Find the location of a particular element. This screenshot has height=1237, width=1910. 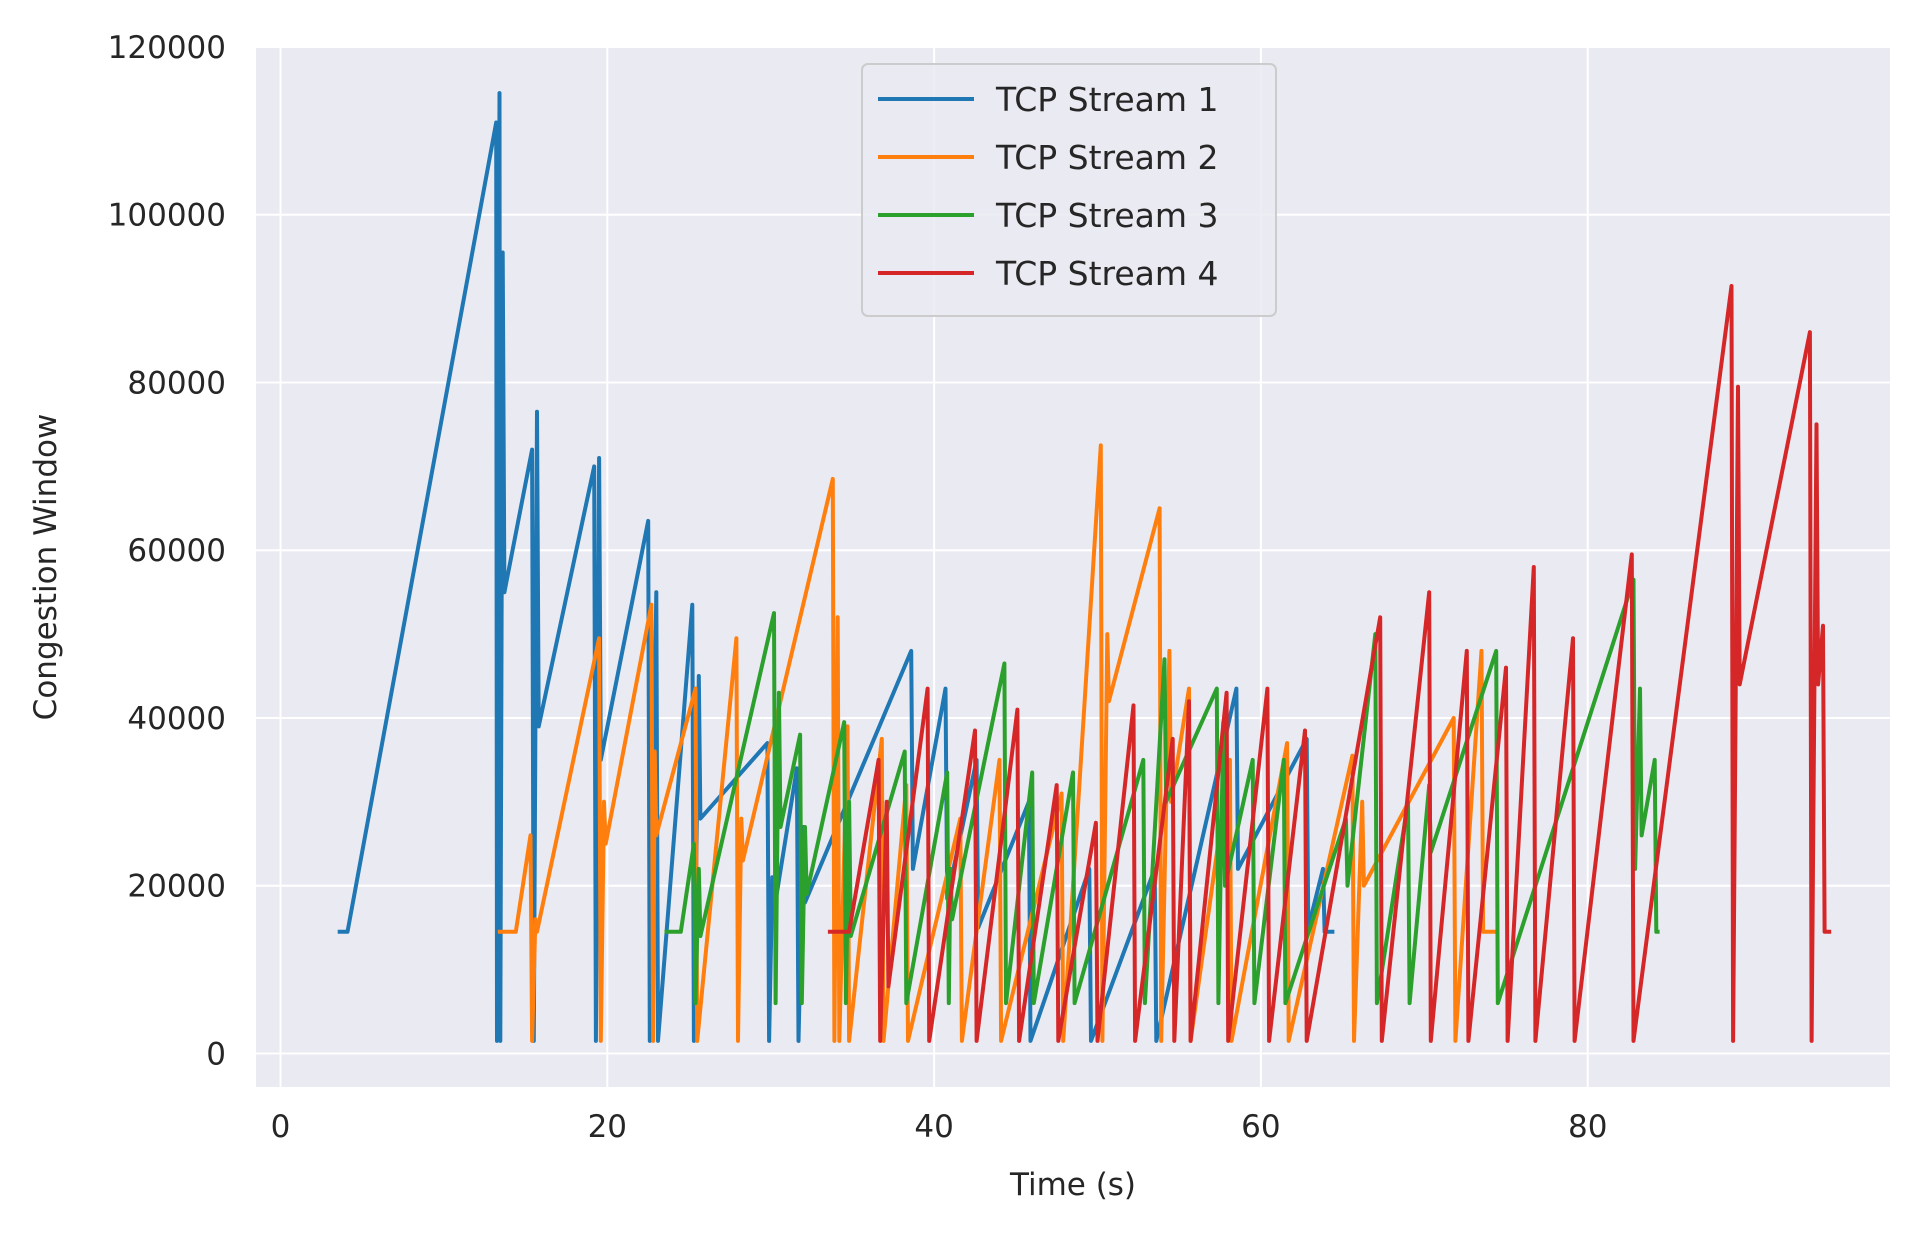

x-tick-label: 0 is located at coordinates (281, 1127).